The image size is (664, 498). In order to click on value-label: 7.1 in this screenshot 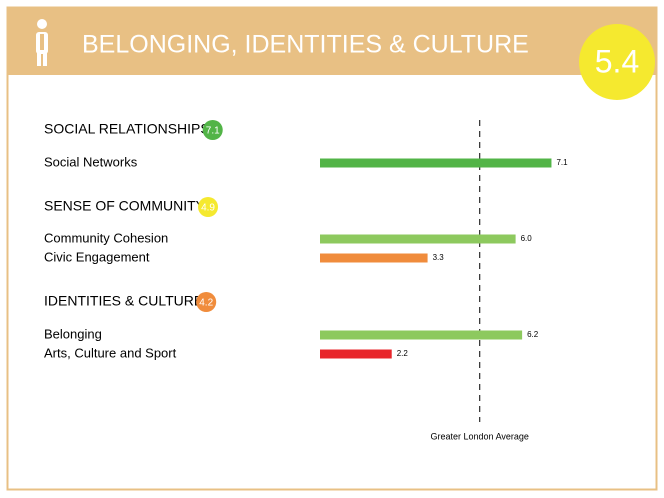, I will do `click(562, 162)`.